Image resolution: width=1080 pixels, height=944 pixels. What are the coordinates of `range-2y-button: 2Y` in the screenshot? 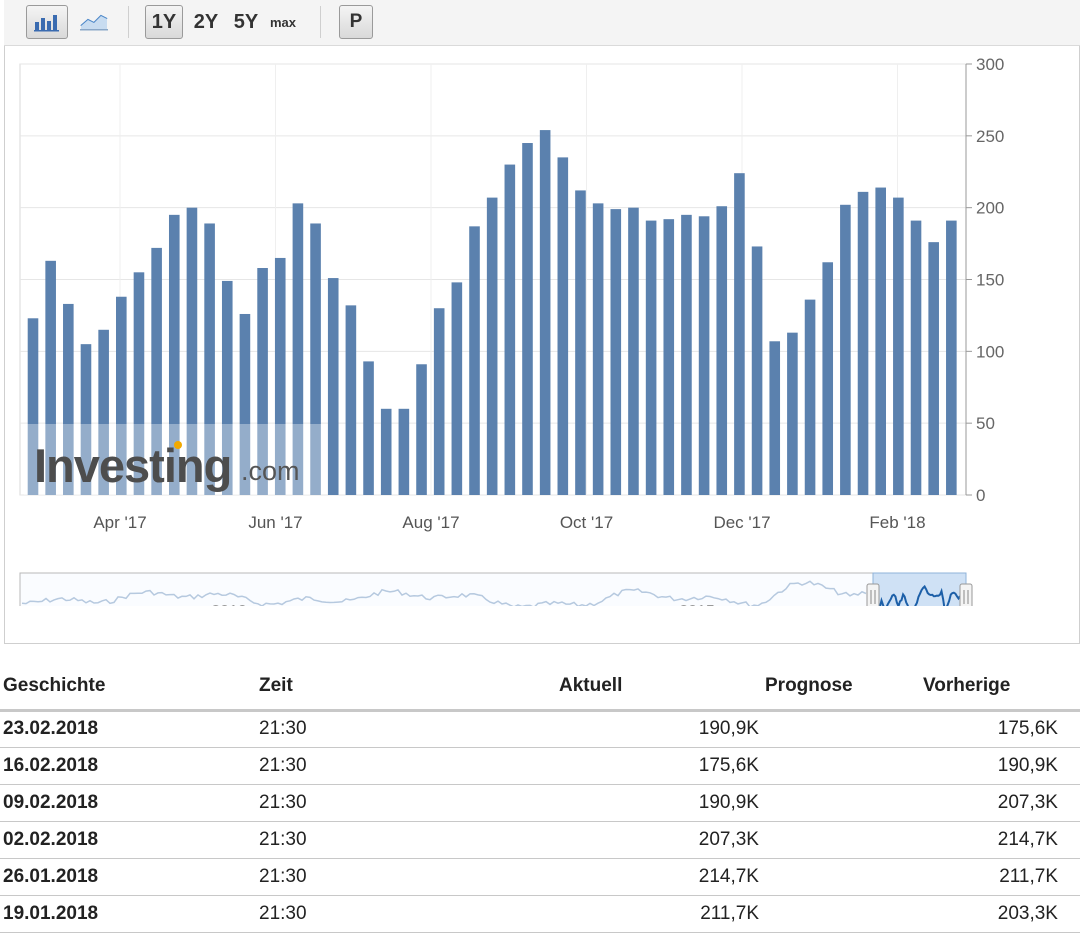 It's located at (206, 21).